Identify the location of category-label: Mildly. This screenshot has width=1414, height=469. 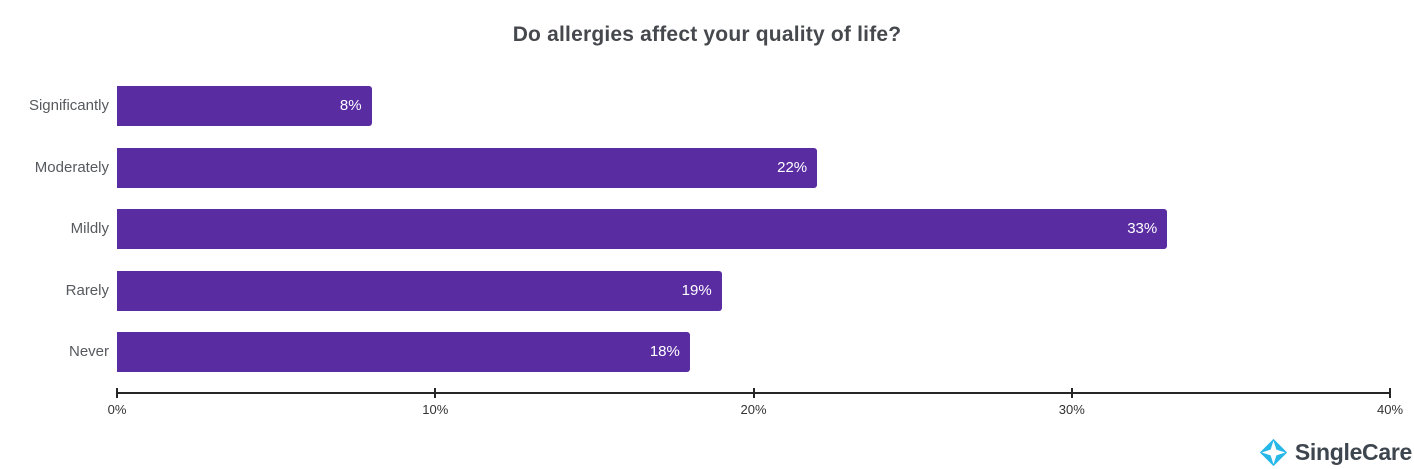
(89, 229).